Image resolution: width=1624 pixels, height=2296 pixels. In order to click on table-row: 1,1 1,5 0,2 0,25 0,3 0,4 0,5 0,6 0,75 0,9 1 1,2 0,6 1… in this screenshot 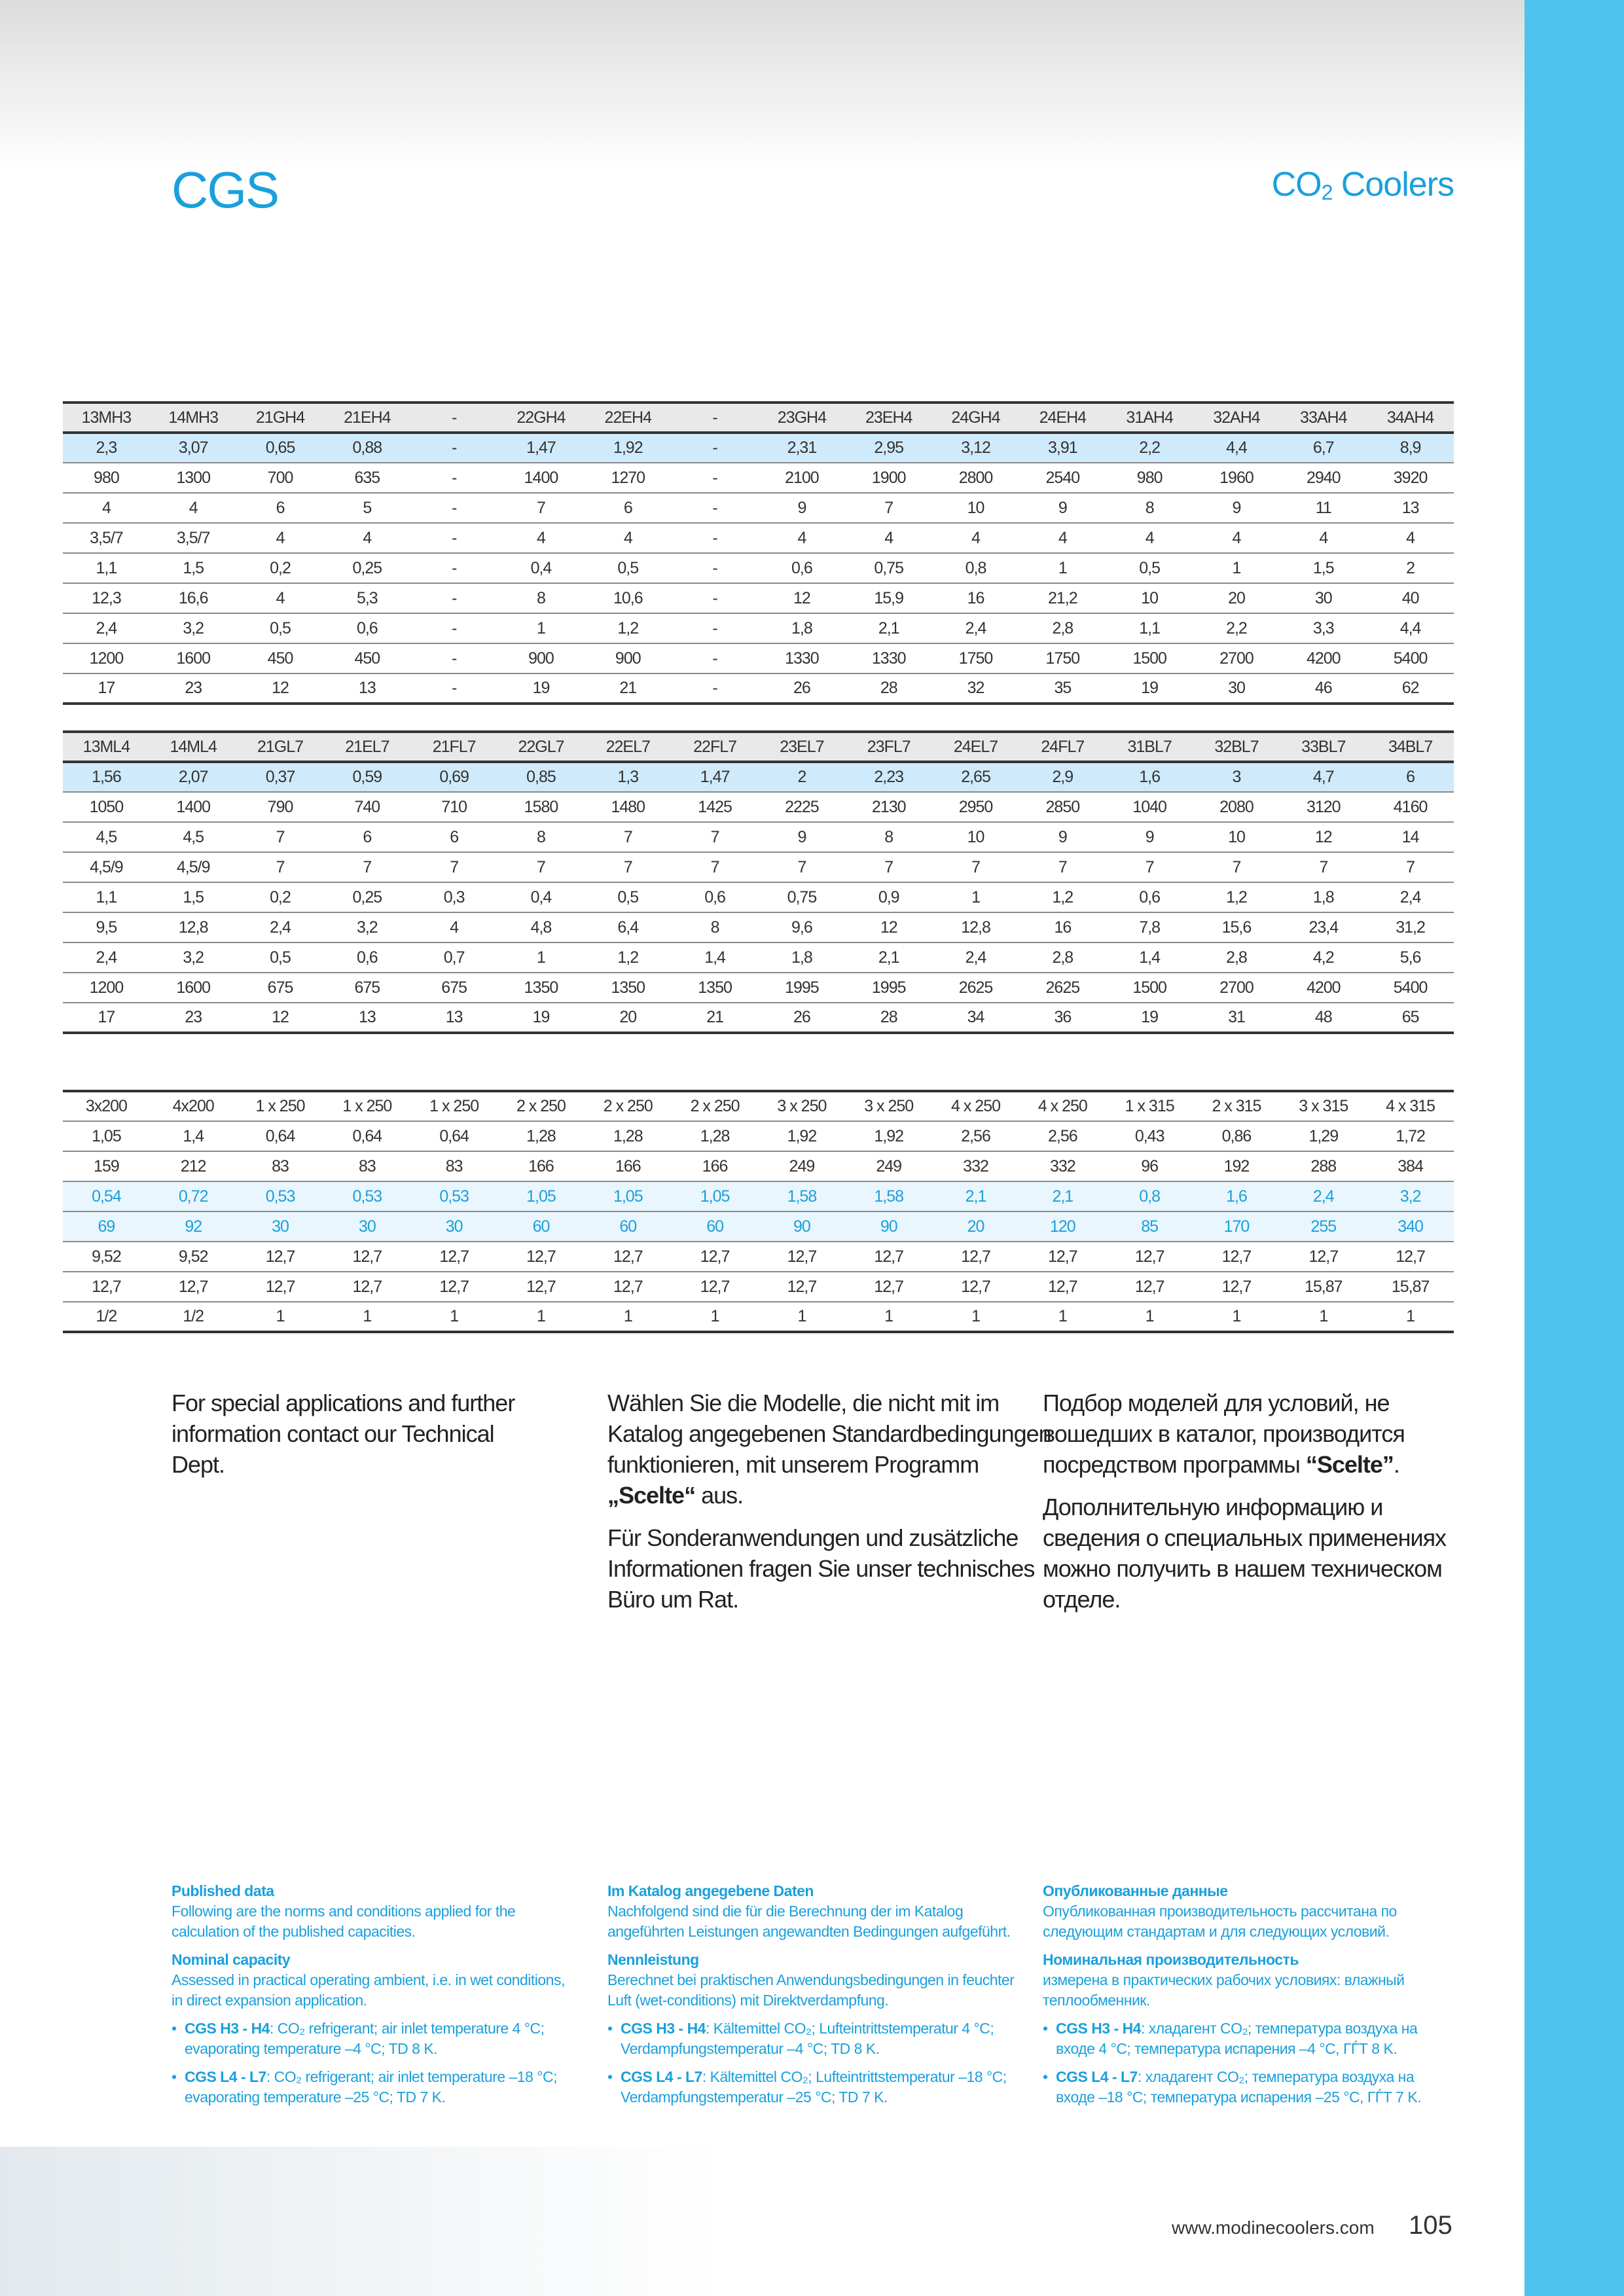, I will do `click(759, 897)`.